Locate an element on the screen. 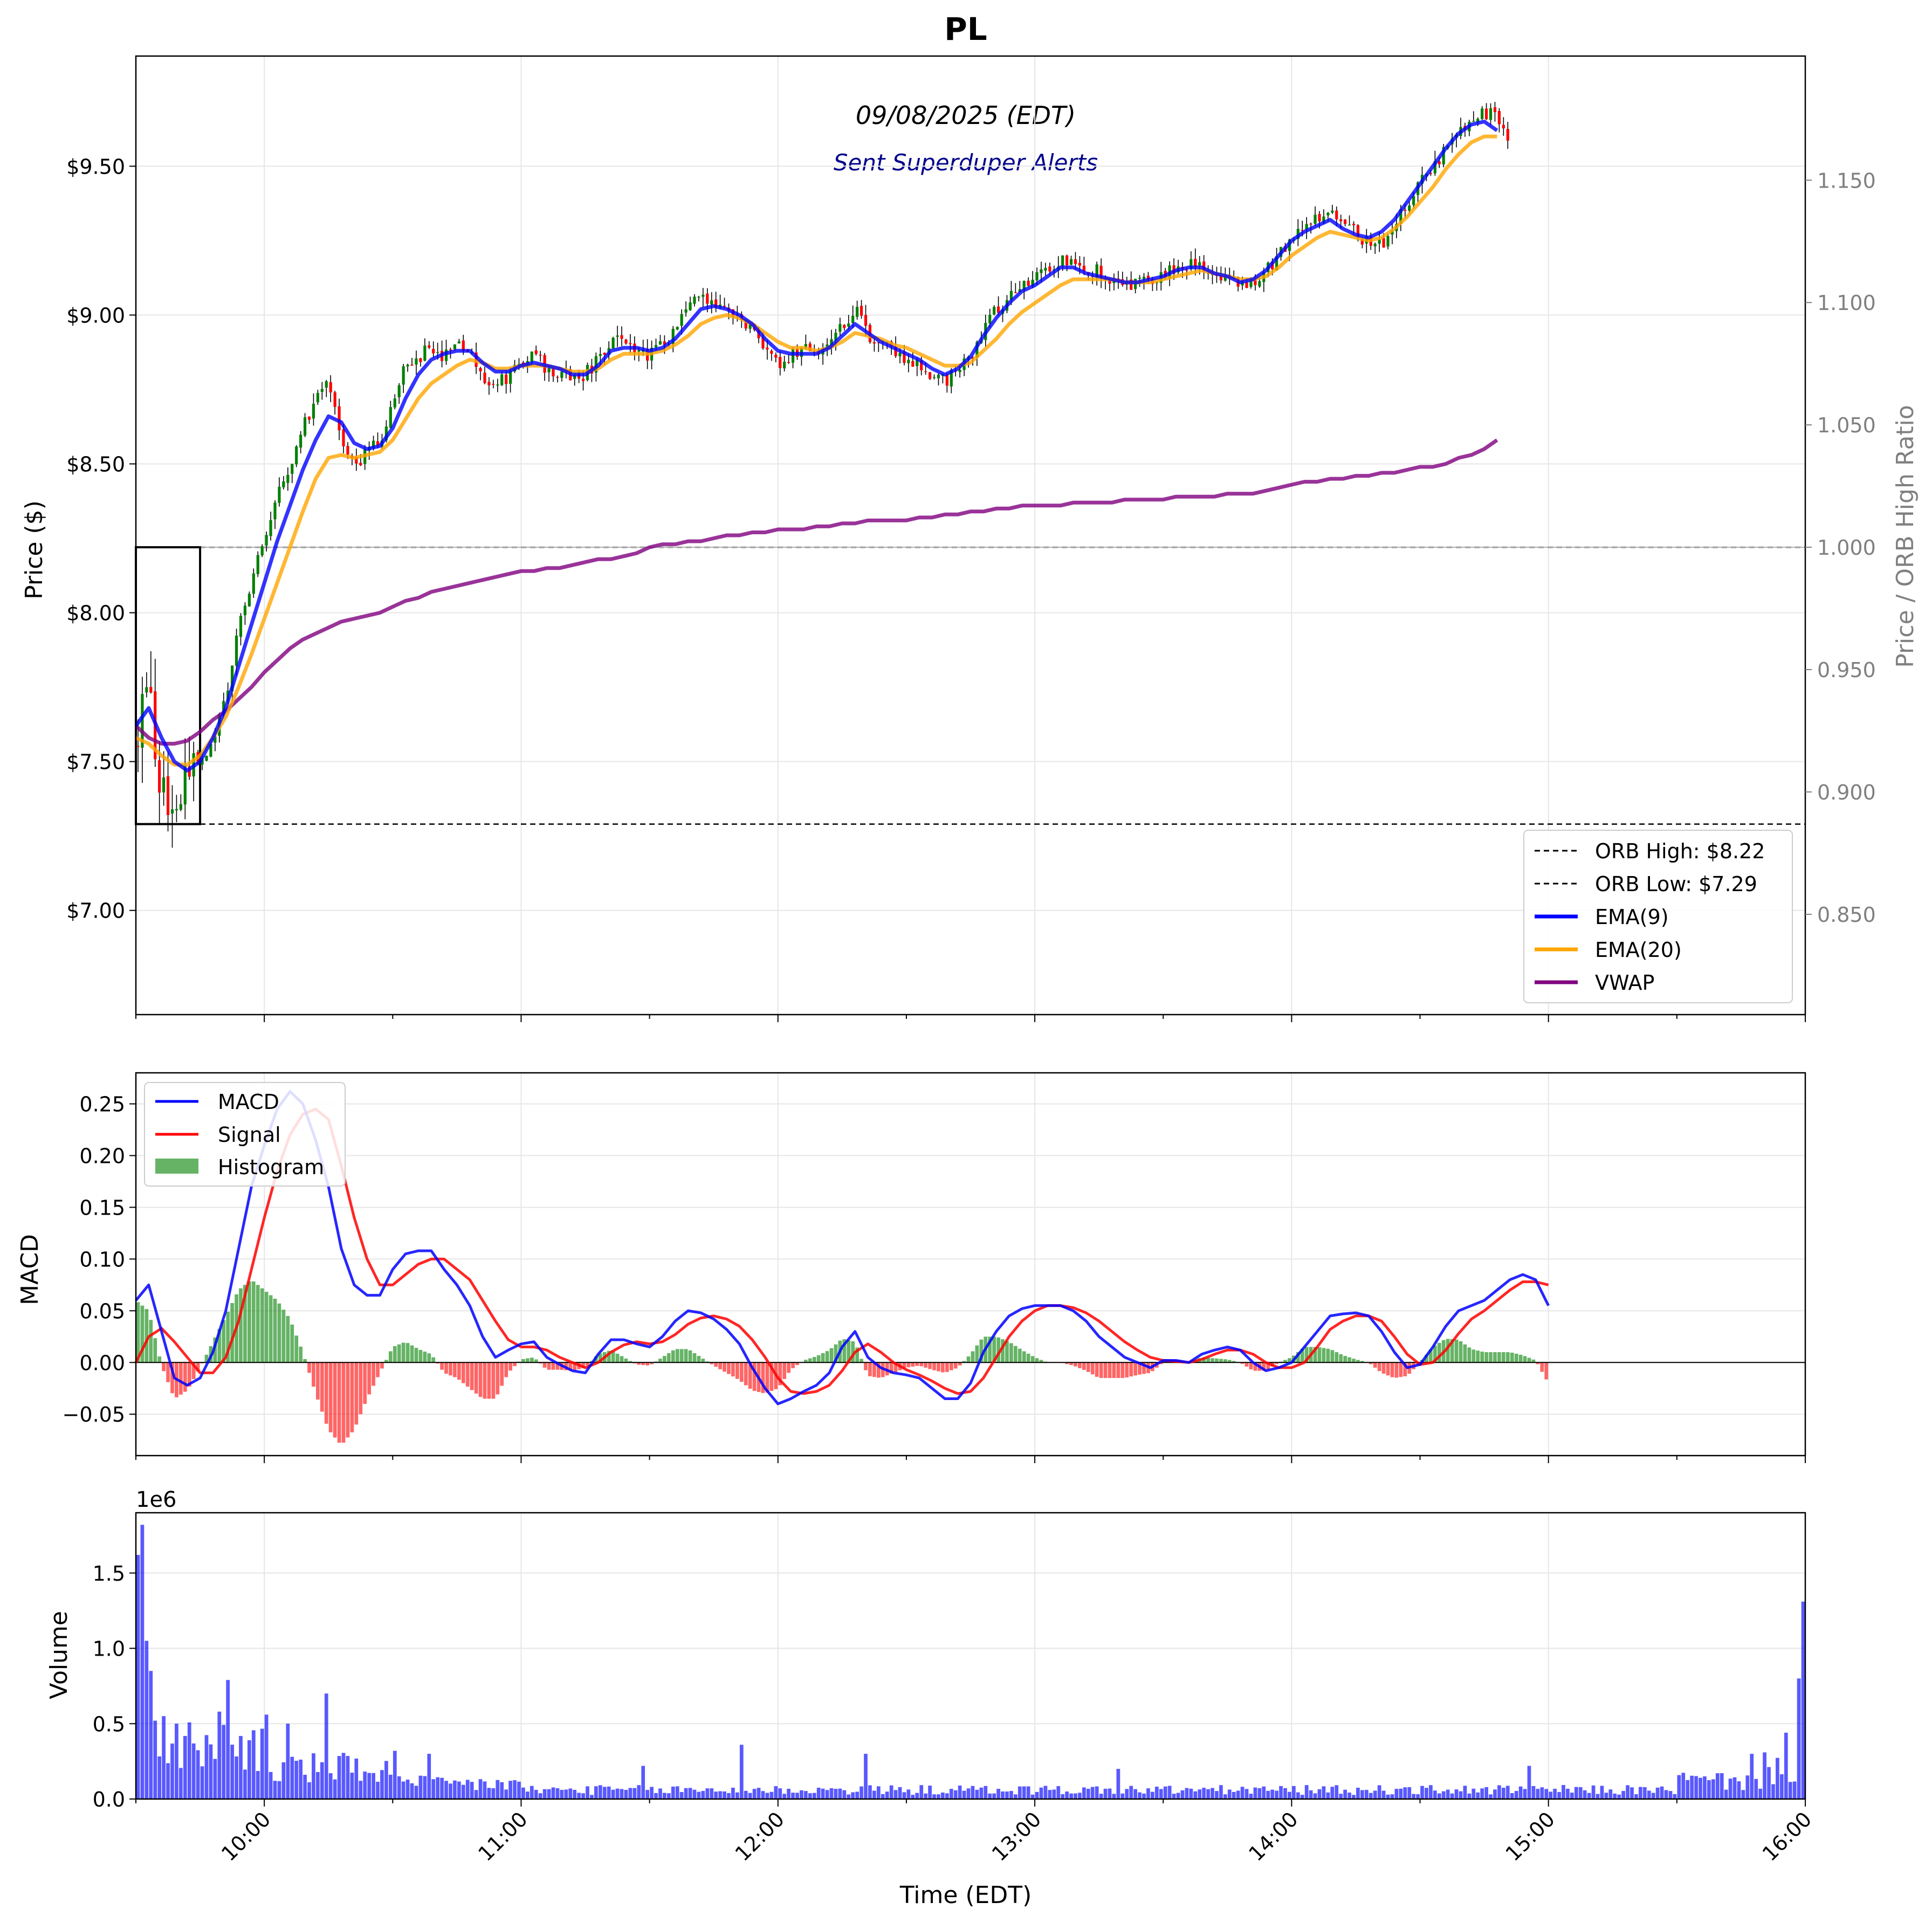 Image resolution: width=1932 pixels, height=1923 pixels. macd-ytick-label: 0.15 is located at coordinates (102, 1207).